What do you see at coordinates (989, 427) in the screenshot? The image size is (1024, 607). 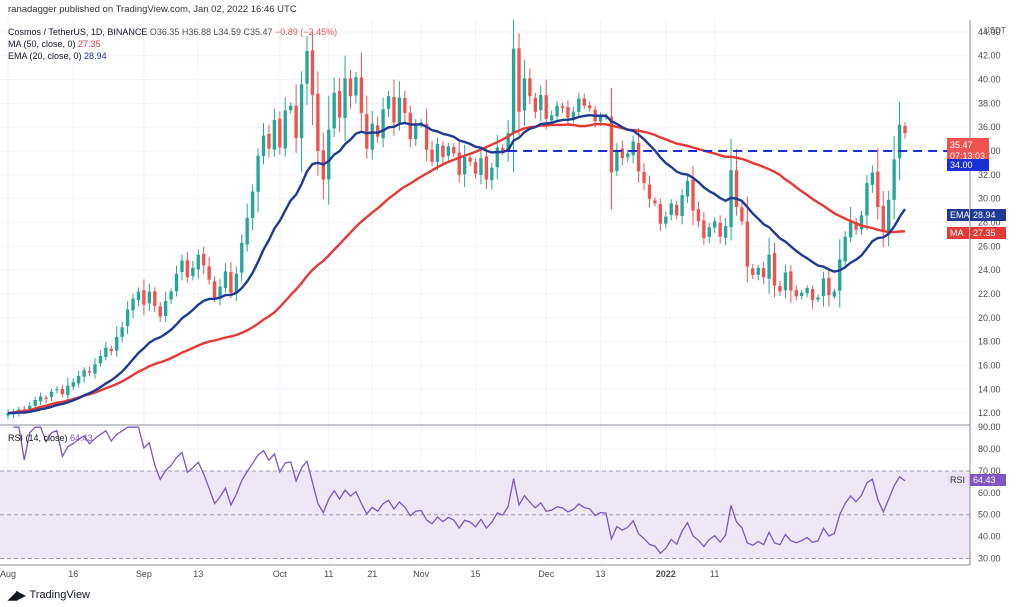 I see `rsi-tick-label: 90.00` at bounding box center [989, 427].